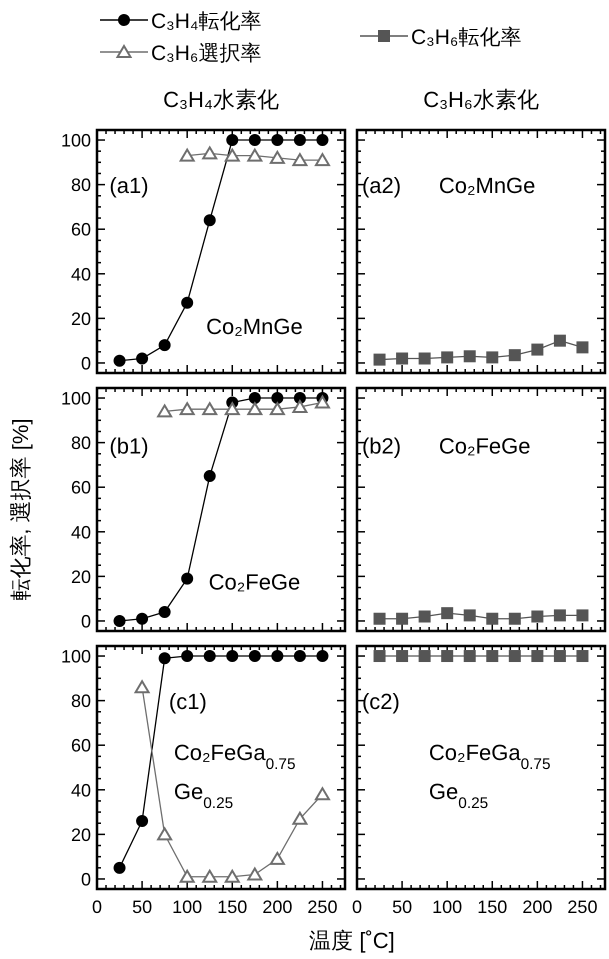 The height and width of the screenshot is (959, 609). I want to click on annotation: (c1), so click(187, 701).